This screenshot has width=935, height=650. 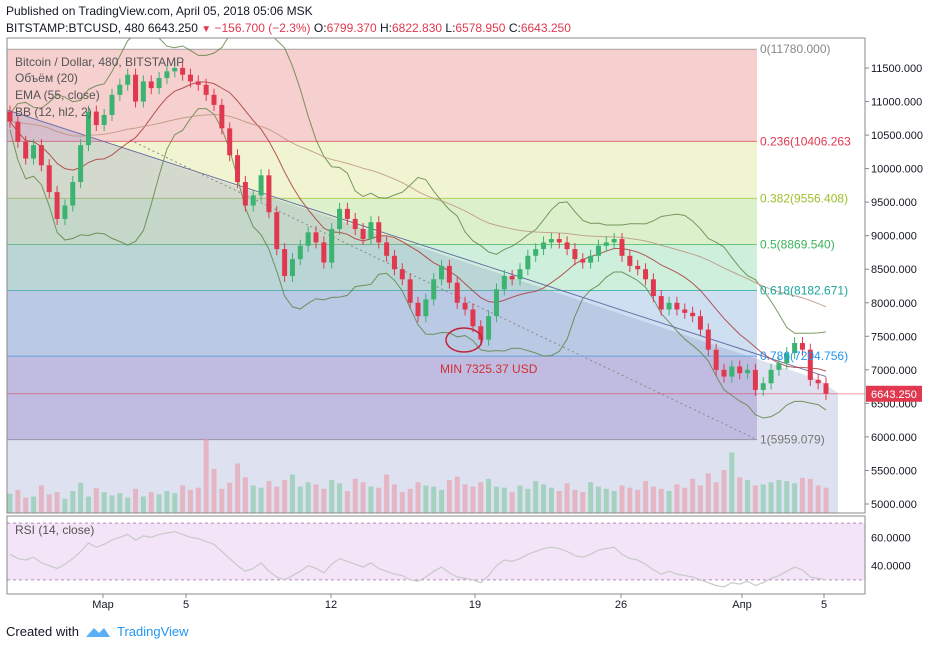 What do you see at coordinates (545, 28) in the screenshot?
I see `close-value: 6643.250` at bounding box center [545, 28].